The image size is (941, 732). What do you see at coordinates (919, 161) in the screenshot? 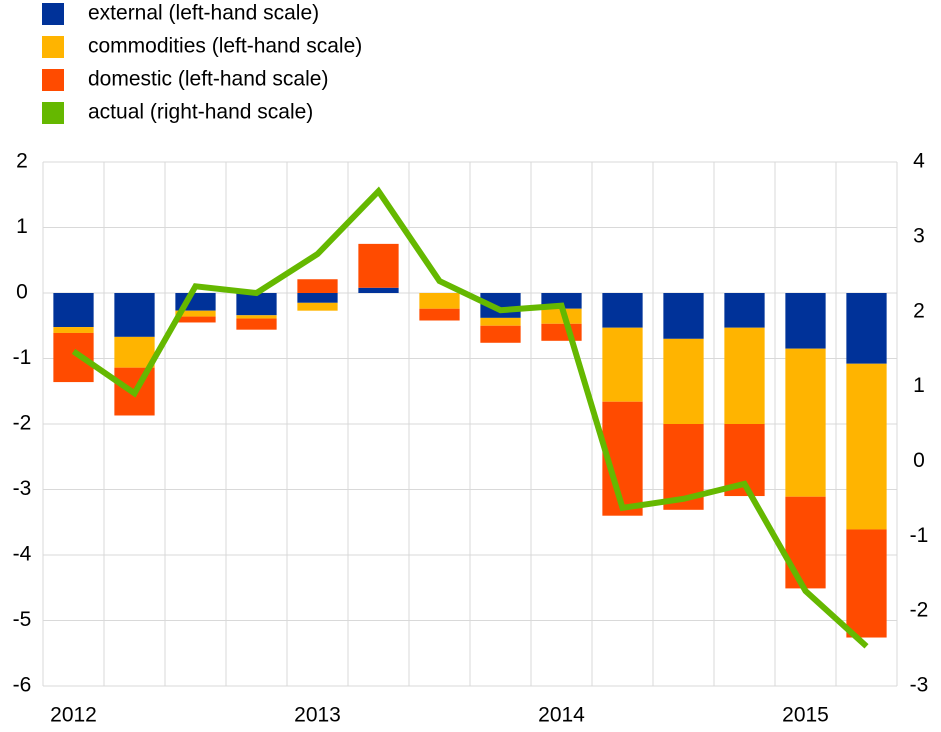
I see `y2-tick-label: 4` at bounding box center [919, 161].